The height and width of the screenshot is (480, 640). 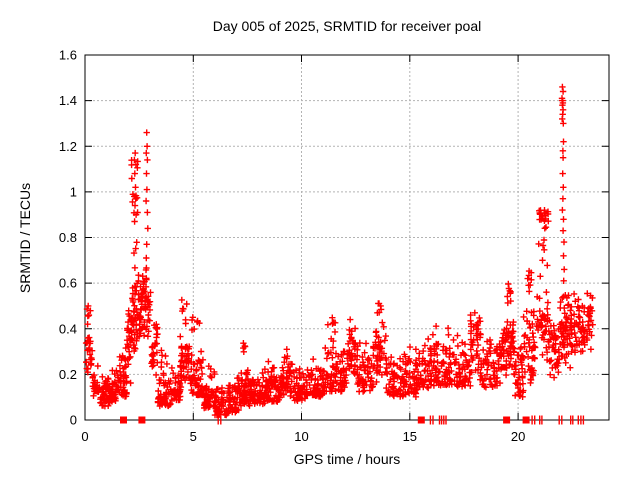 What do you see at coordinates (193, 436) in the screenshot?
I see `svg-text: 5` at bounding box center [193, 436].